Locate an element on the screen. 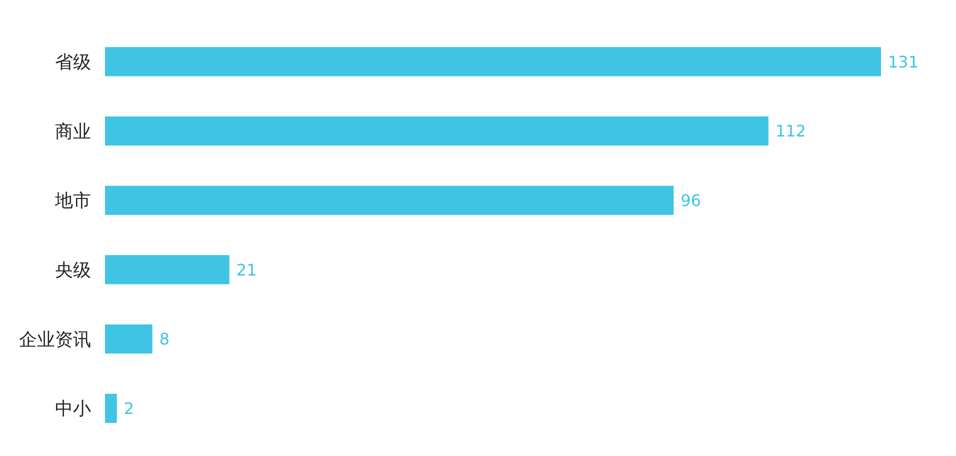 The height and width of the screenshot is (456, 956). y-tick-label: 地市 is located at coordinates (72, 201).